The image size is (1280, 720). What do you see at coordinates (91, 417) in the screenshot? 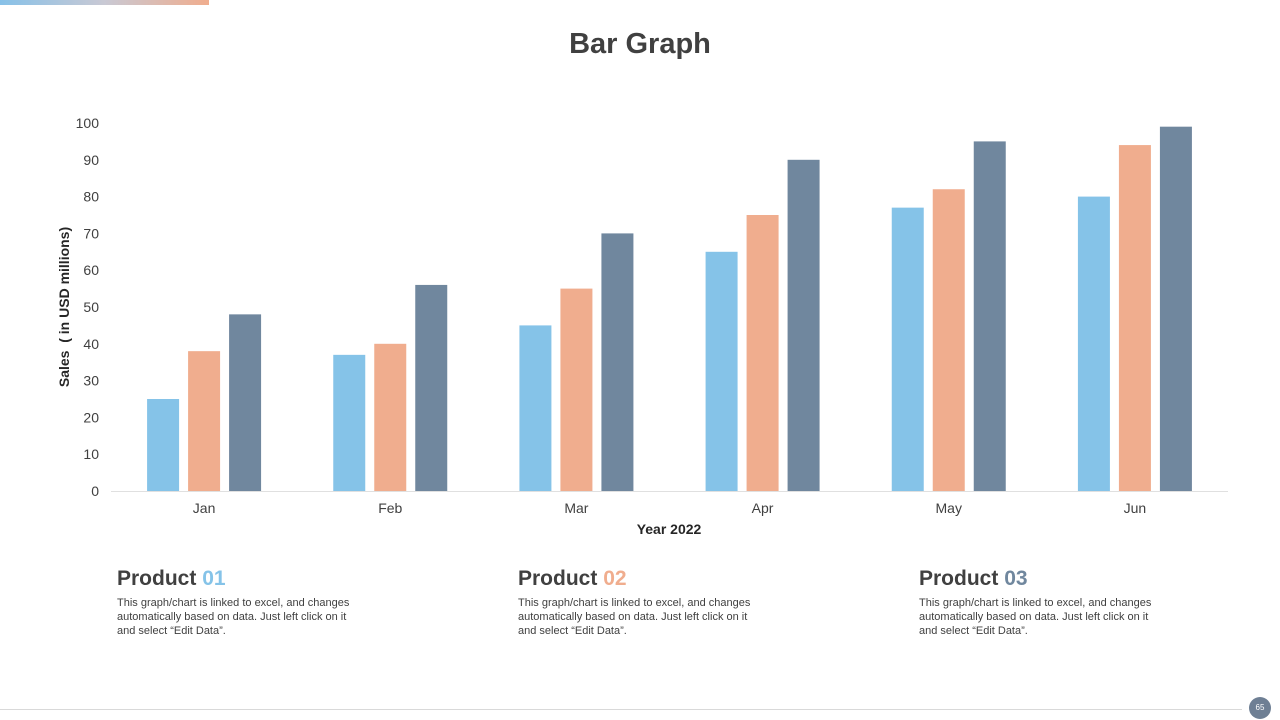
I see `y-tick-label-20: 20` at bounding box center [91, 417].